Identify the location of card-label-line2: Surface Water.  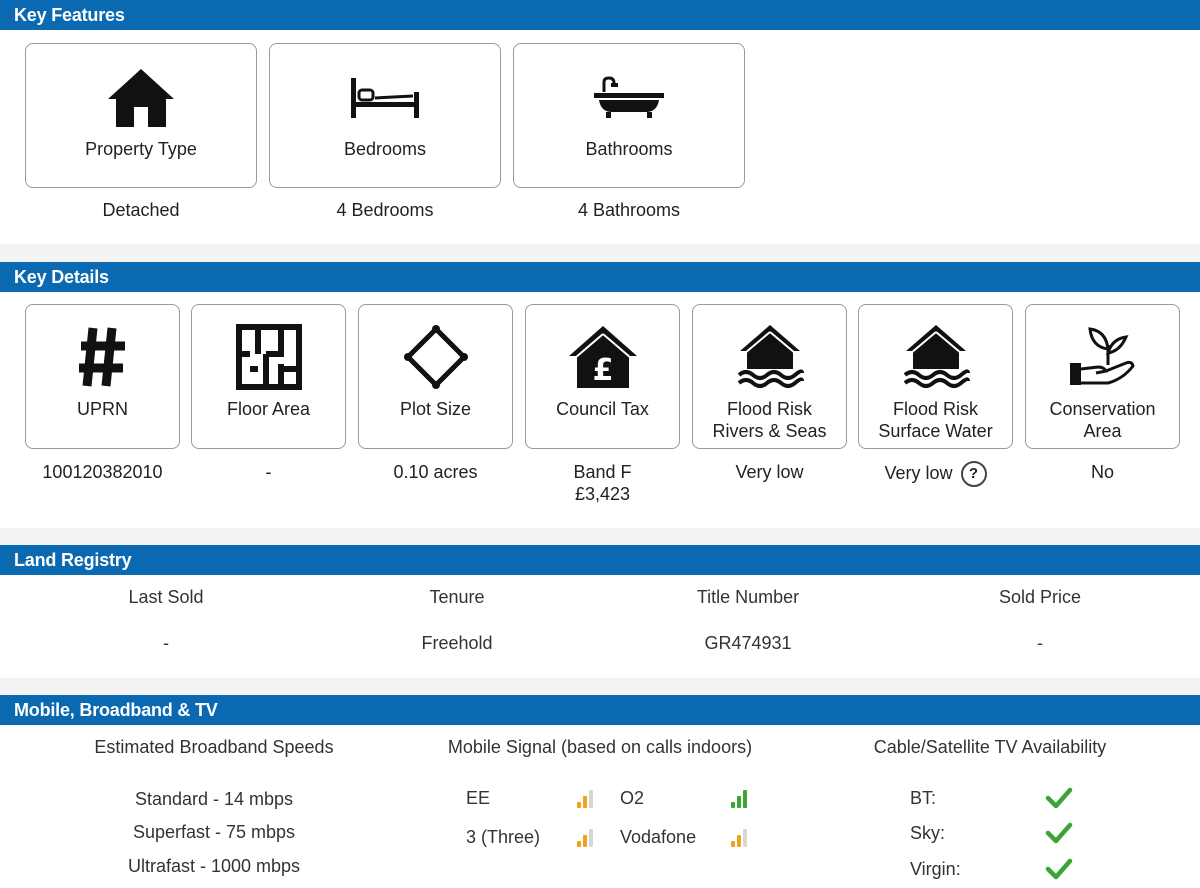
(935, 431).